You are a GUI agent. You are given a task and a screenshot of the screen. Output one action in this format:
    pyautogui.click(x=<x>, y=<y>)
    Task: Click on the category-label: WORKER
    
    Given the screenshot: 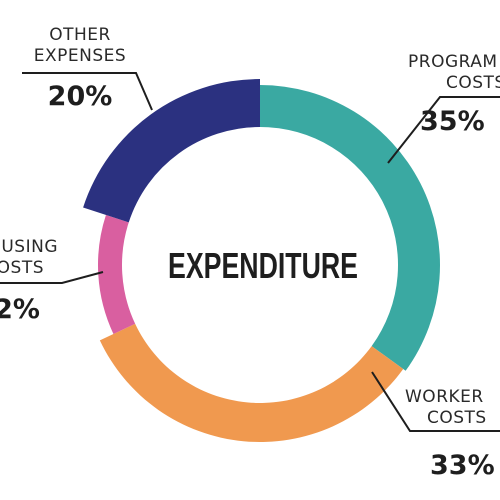 What is the action you would take?
    pyautogui.click(x=444, y=397)
    